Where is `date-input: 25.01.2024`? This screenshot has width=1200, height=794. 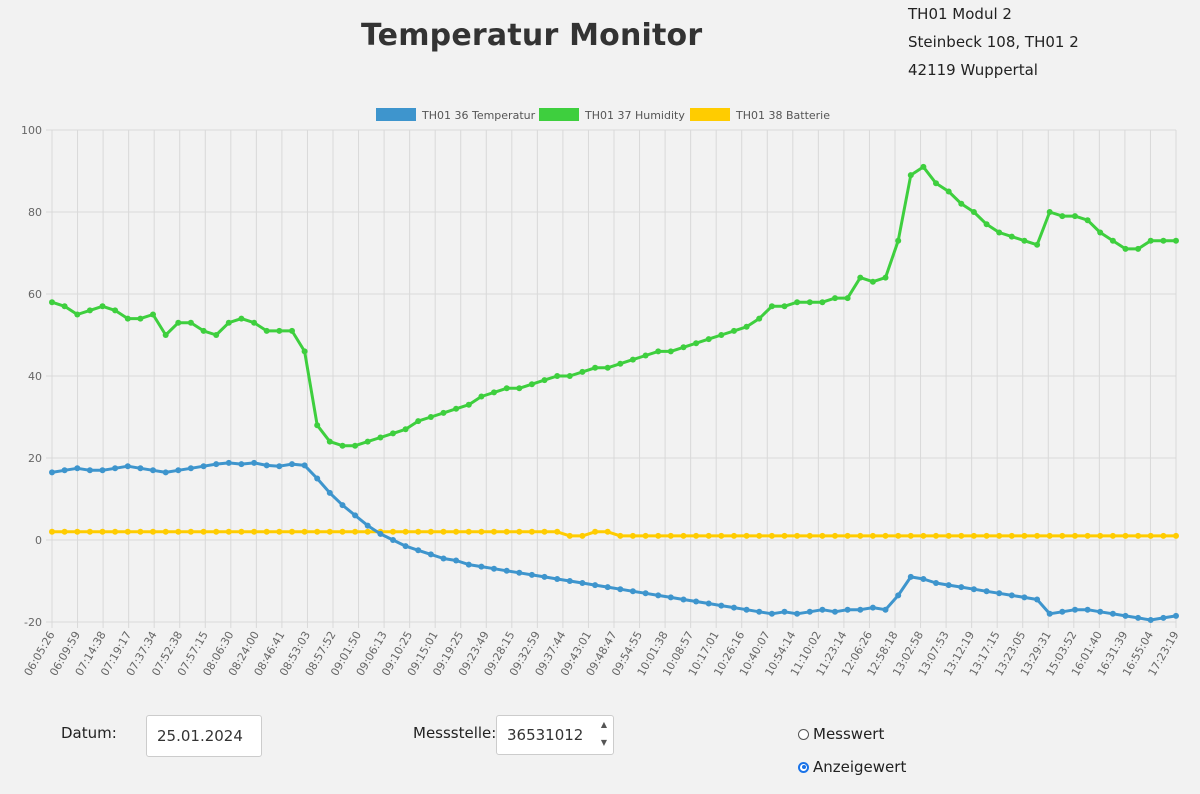
date-input: 25.01.2024 is located at coordinates (204, 736).